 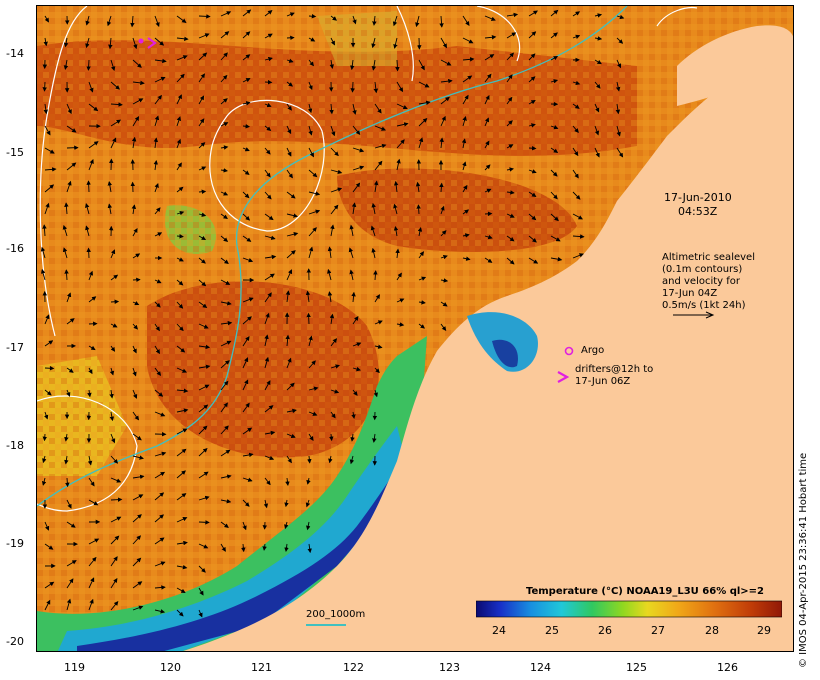 I want to click on altimetry-legend-line: 17-Jun 04Z, so click(x=690, y=293).